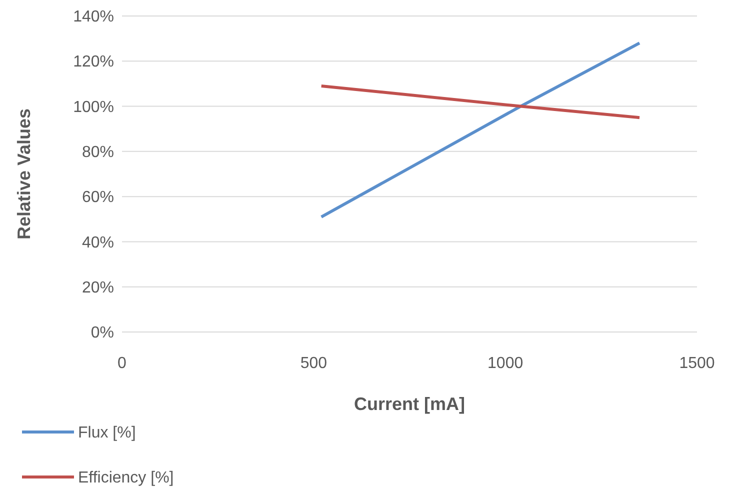 The width and height of the screenshot is (731, 492). I want to click on y-tick-label: 80%, so click(98, 153).